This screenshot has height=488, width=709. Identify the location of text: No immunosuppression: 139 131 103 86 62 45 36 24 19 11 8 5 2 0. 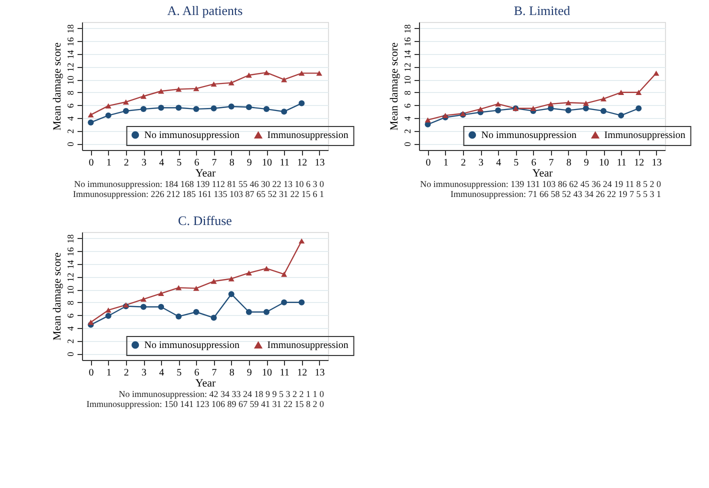
(541, 184).